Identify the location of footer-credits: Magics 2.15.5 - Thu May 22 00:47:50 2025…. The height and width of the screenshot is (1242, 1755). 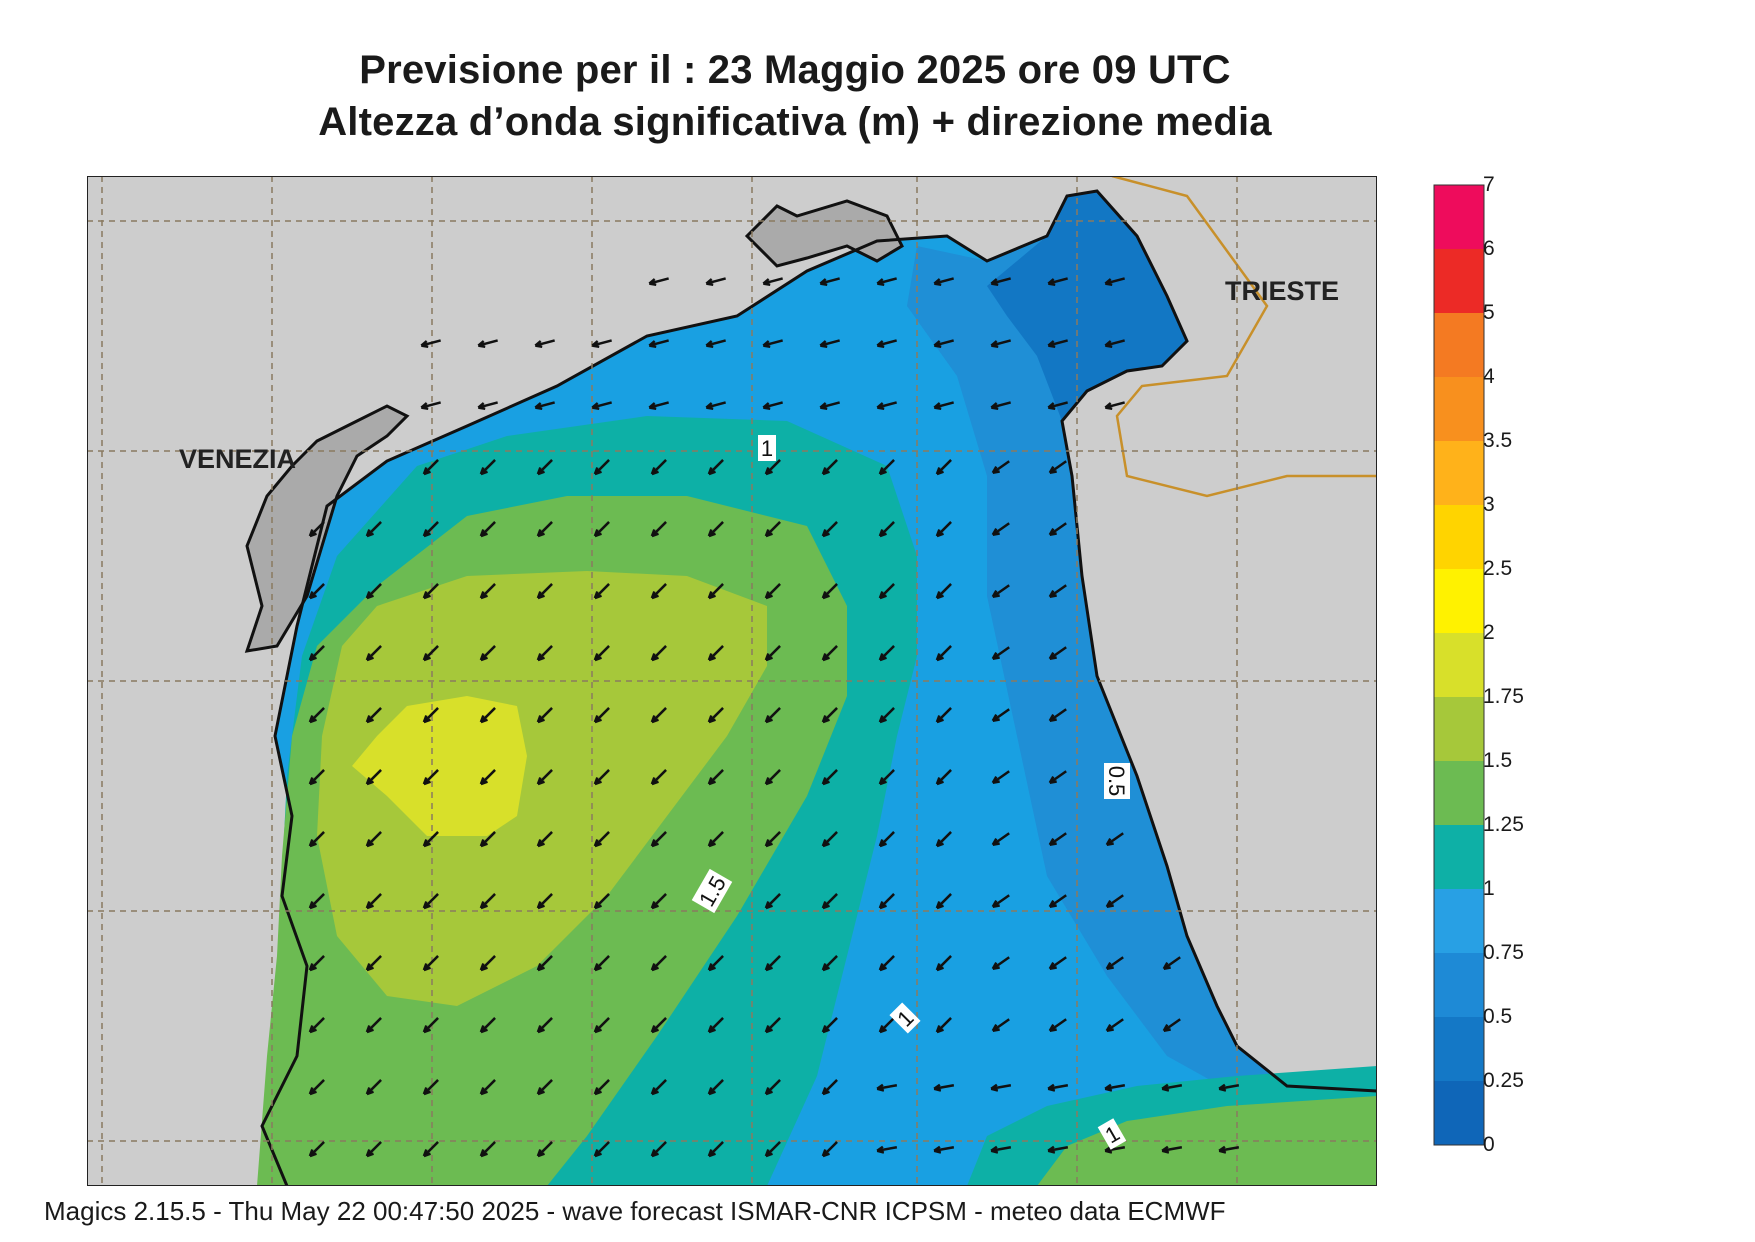
(635, 1211).